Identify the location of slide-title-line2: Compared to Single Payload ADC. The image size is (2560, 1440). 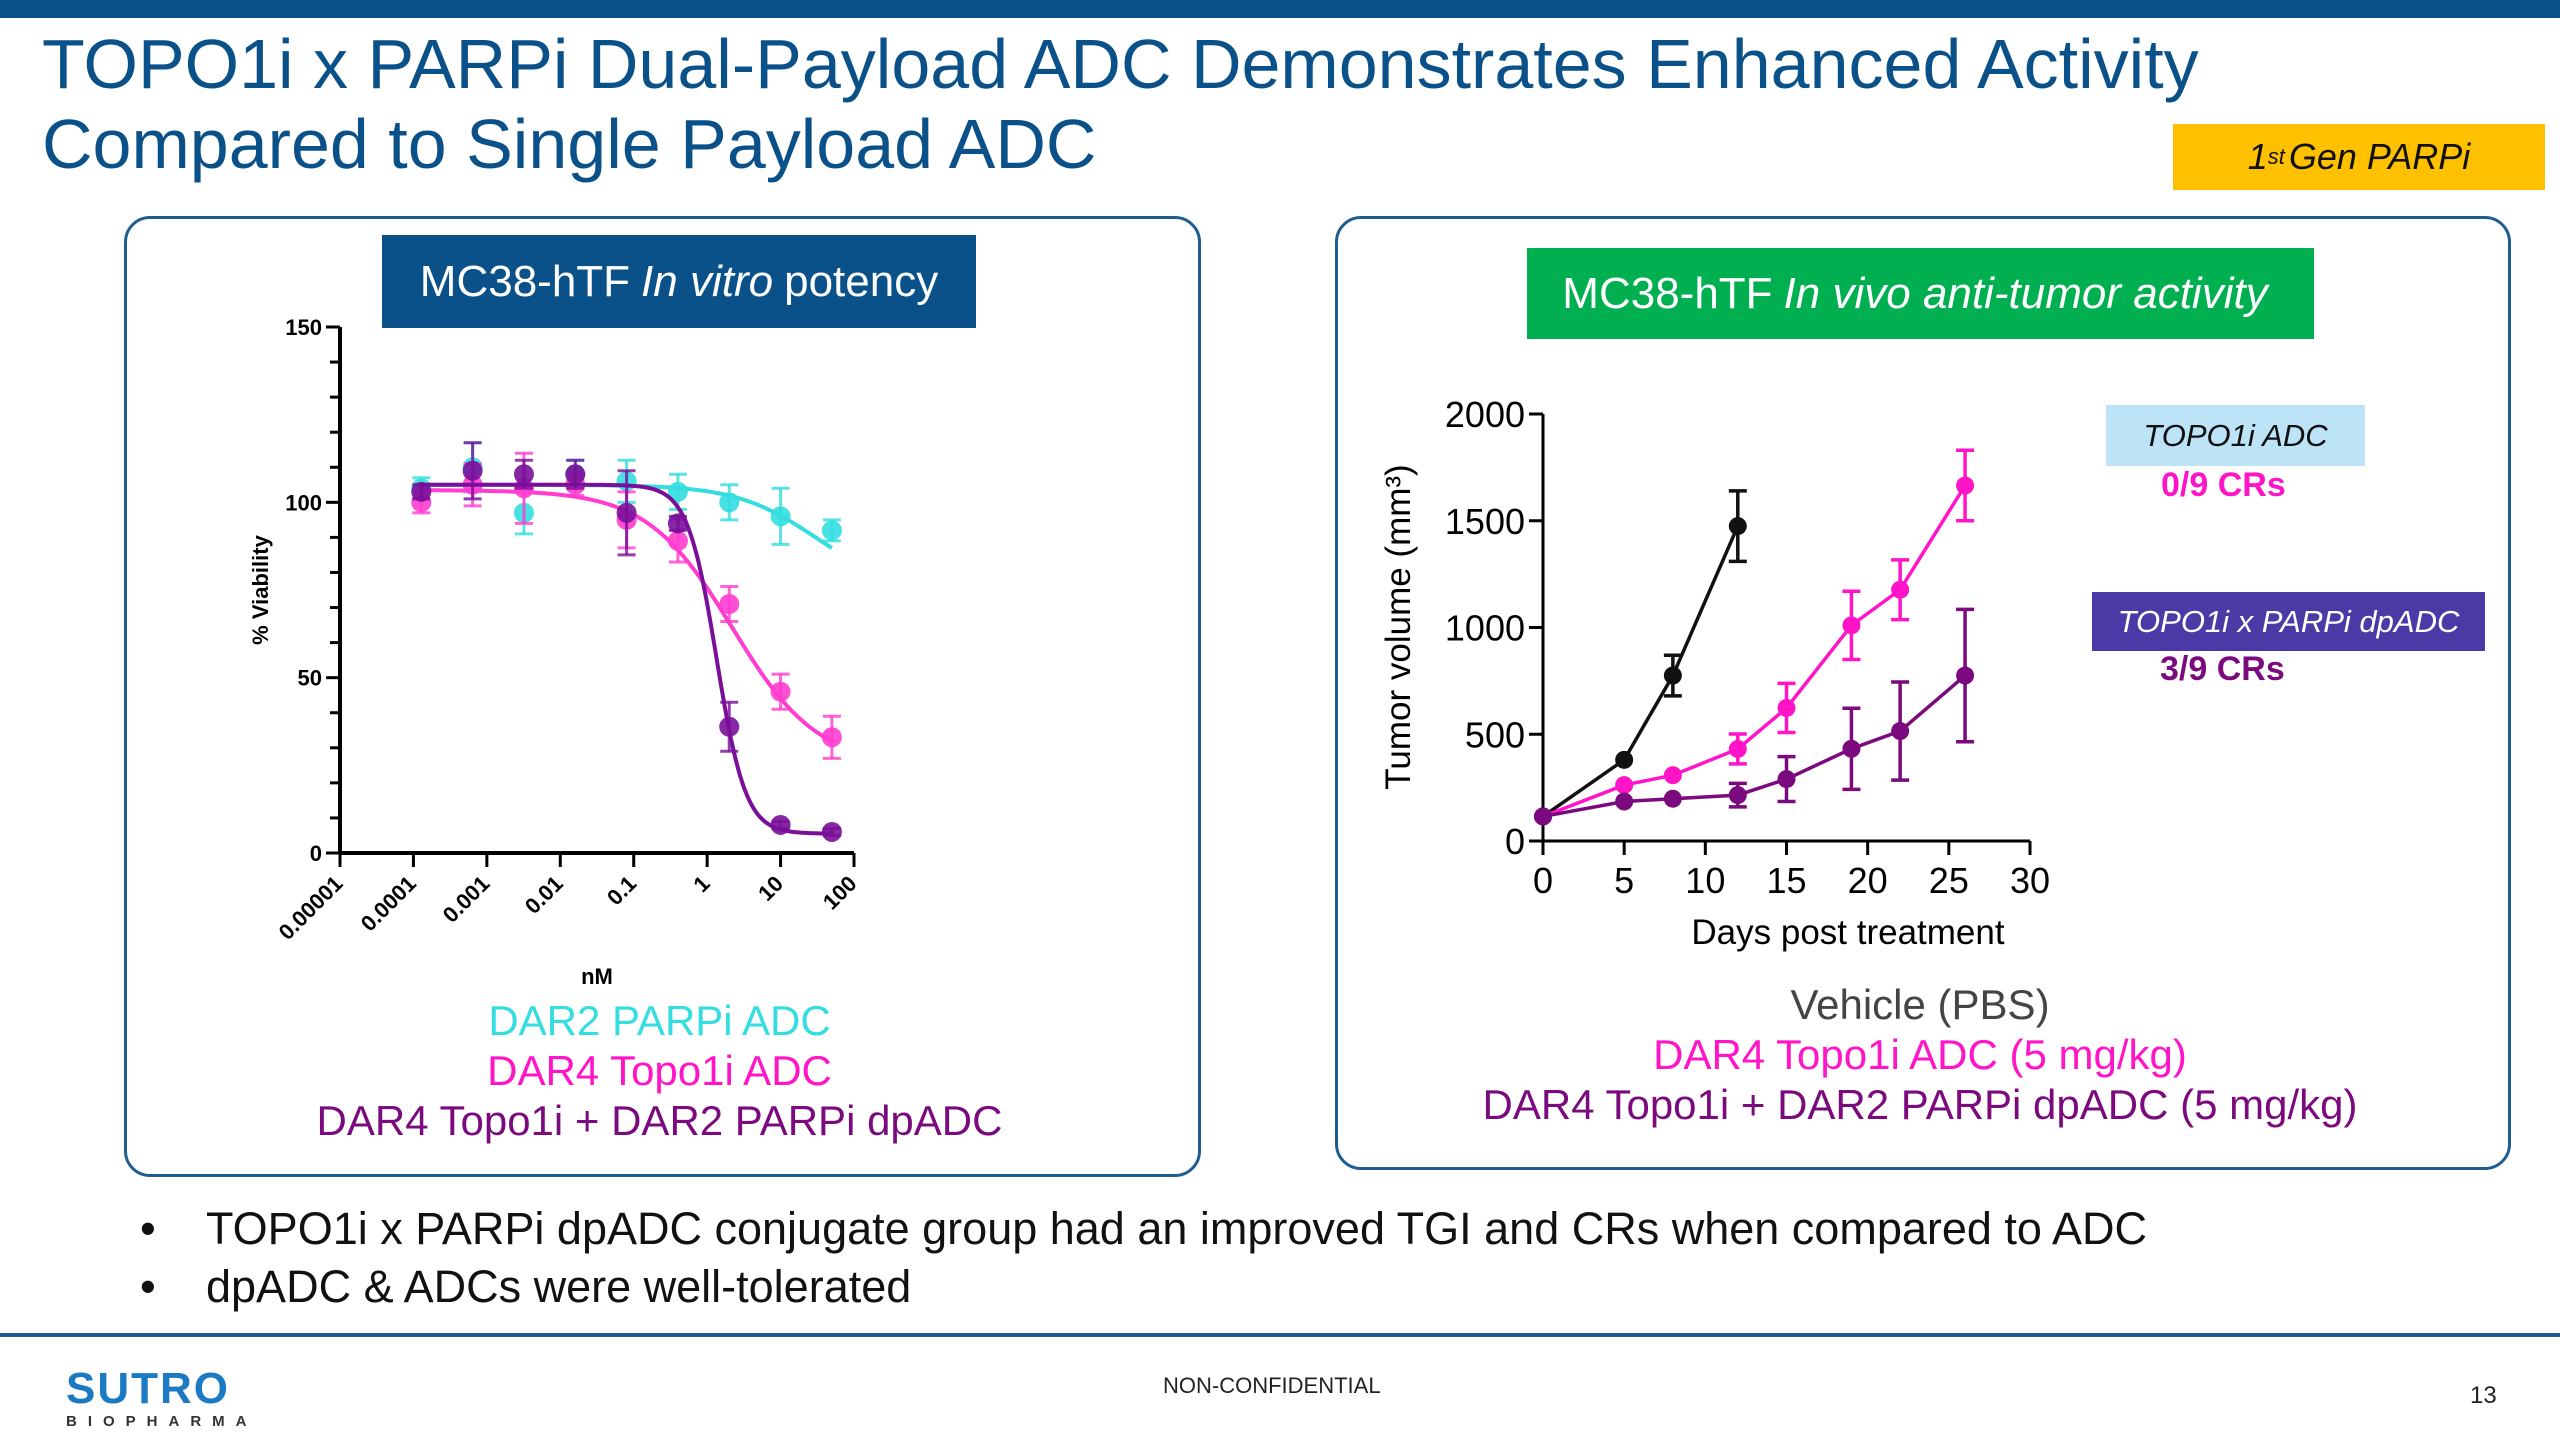
(569, 144).